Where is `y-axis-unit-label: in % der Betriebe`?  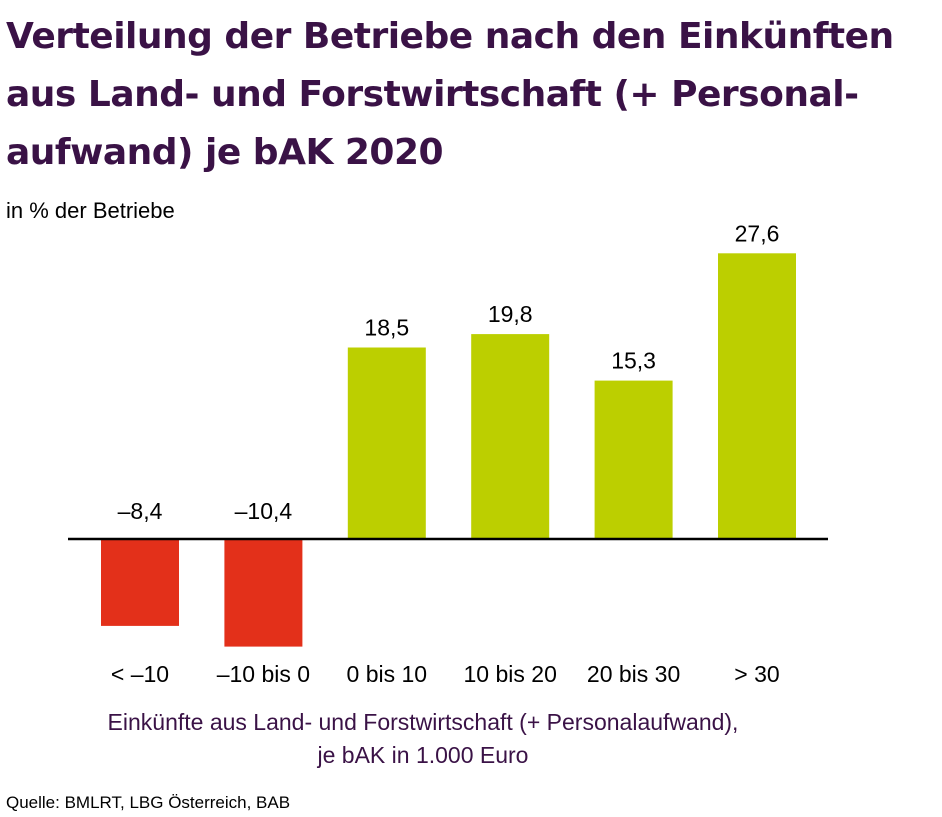 y-axis-unit-label: in % der Betriebe is located at coordinates (90, 210).